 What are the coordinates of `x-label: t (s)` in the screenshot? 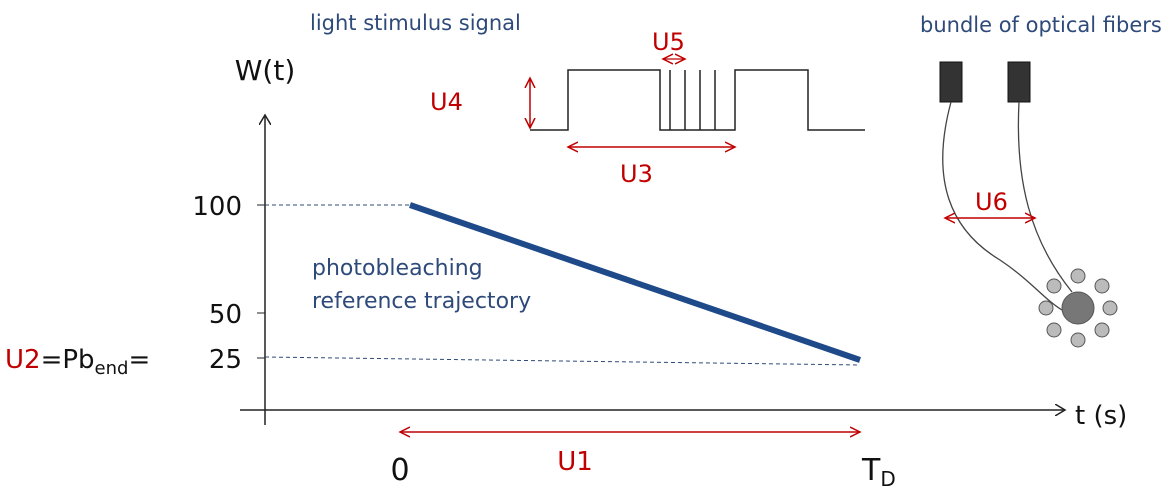 It's located at (1101, 416).